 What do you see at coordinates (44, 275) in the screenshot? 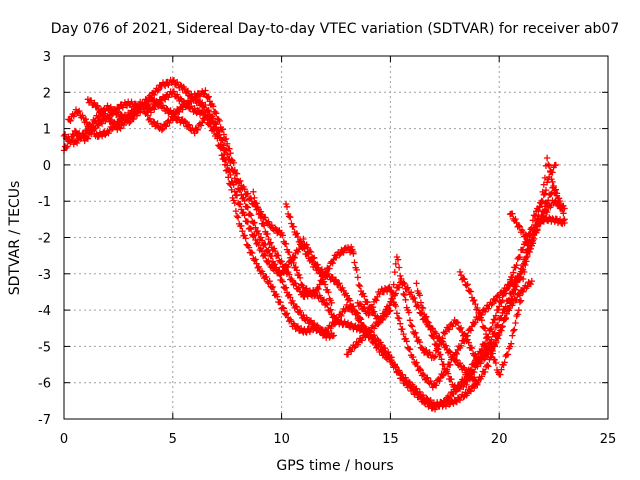
I see `y-tick-label: -3` at bounding box center [44, 275].